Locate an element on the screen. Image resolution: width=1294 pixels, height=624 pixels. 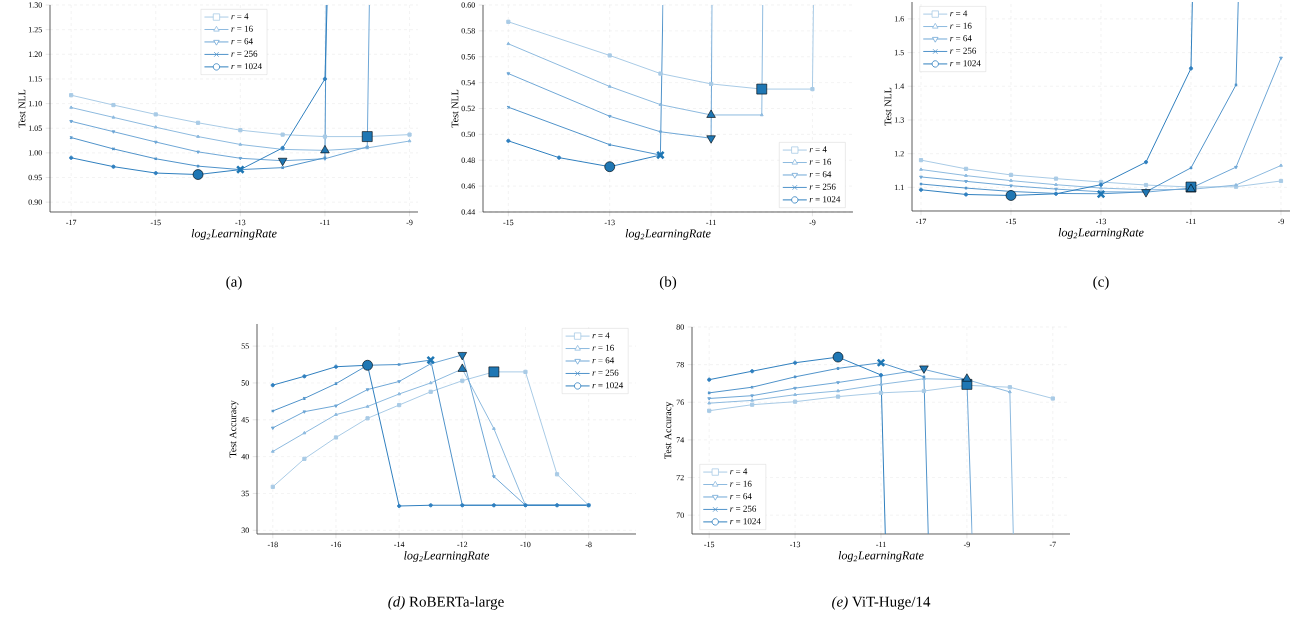
y-tick-label: 0.52 is located at coordinates (468, 108).